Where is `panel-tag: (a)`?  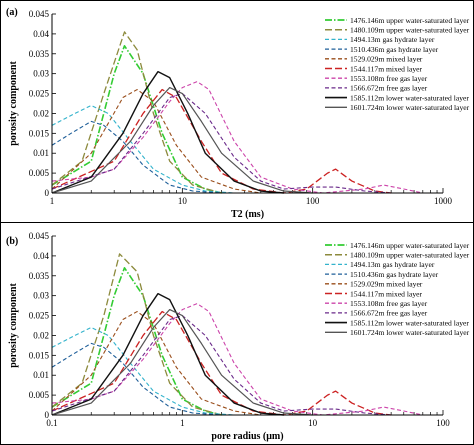
panel-tag: (a) is located at coordinates (12, 12).